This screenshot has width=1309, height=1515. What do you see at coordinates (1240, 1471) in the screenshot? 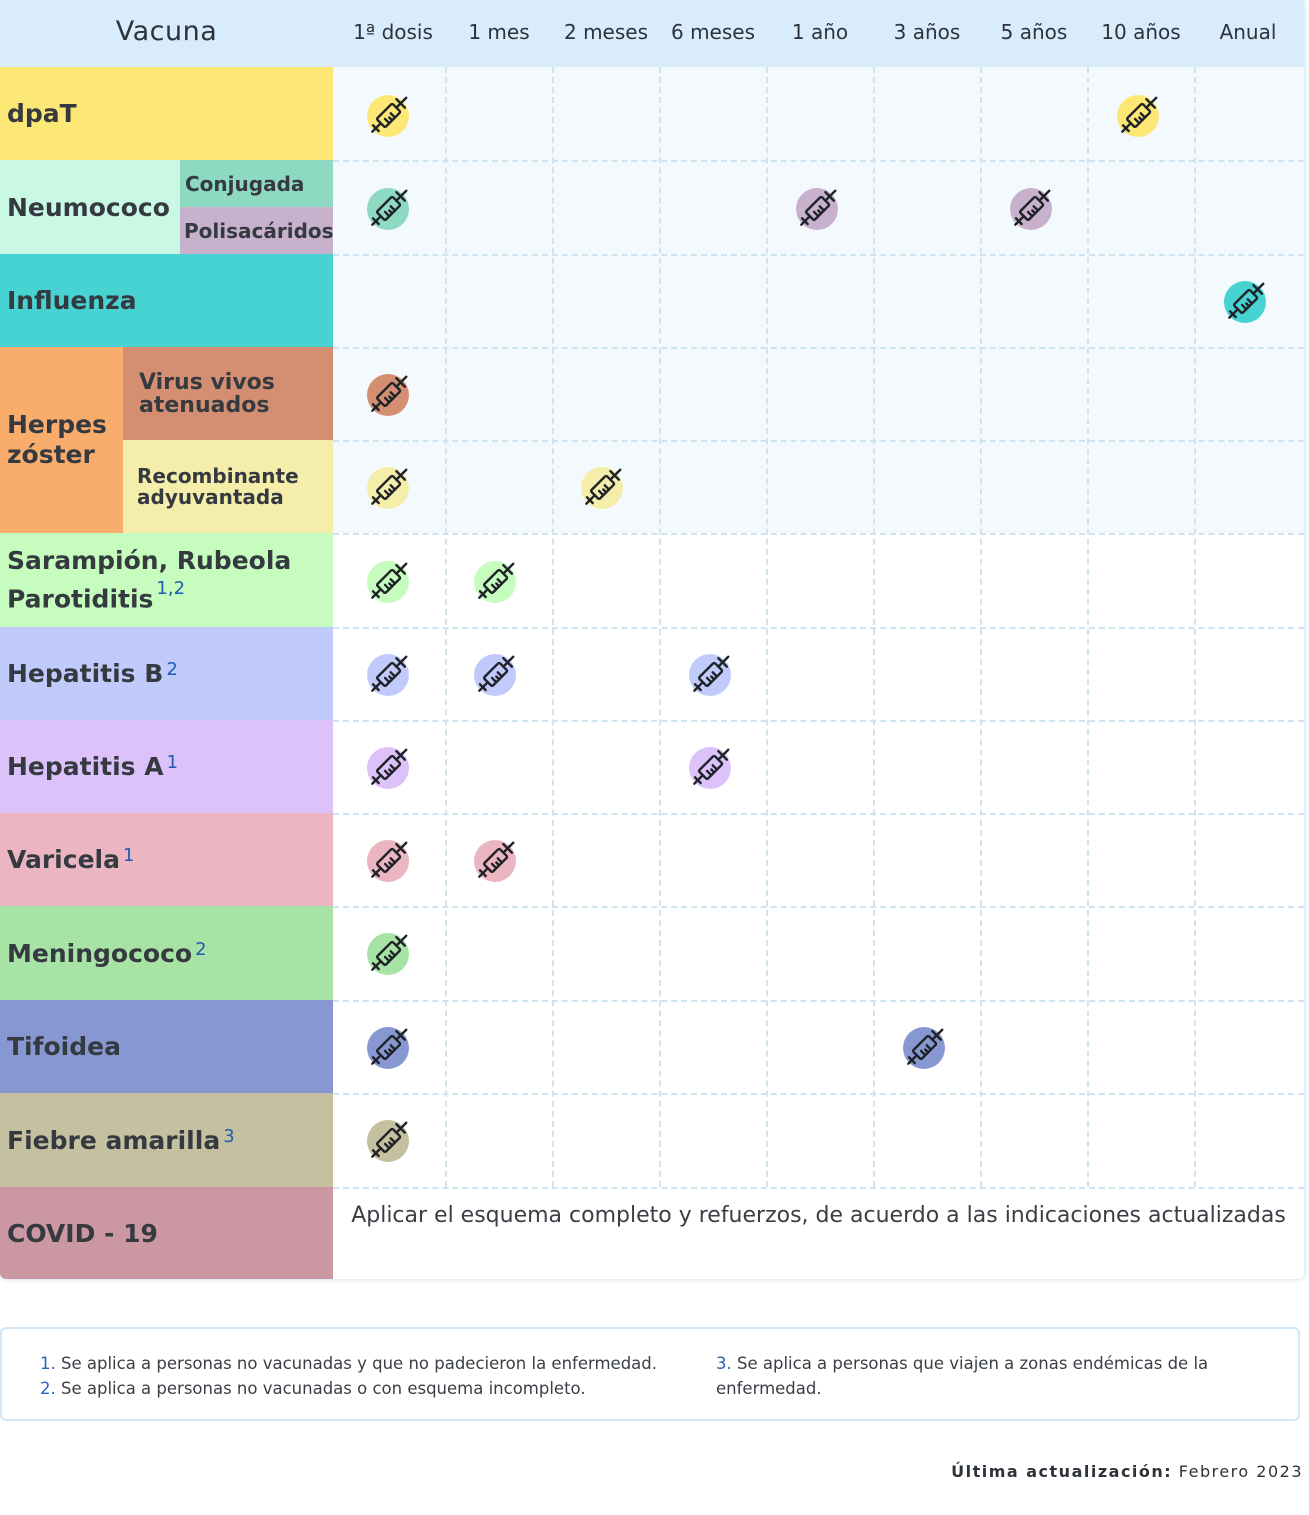
I see `last-updated-value: Febrero 2023` at bounding box center [1240, 1471].